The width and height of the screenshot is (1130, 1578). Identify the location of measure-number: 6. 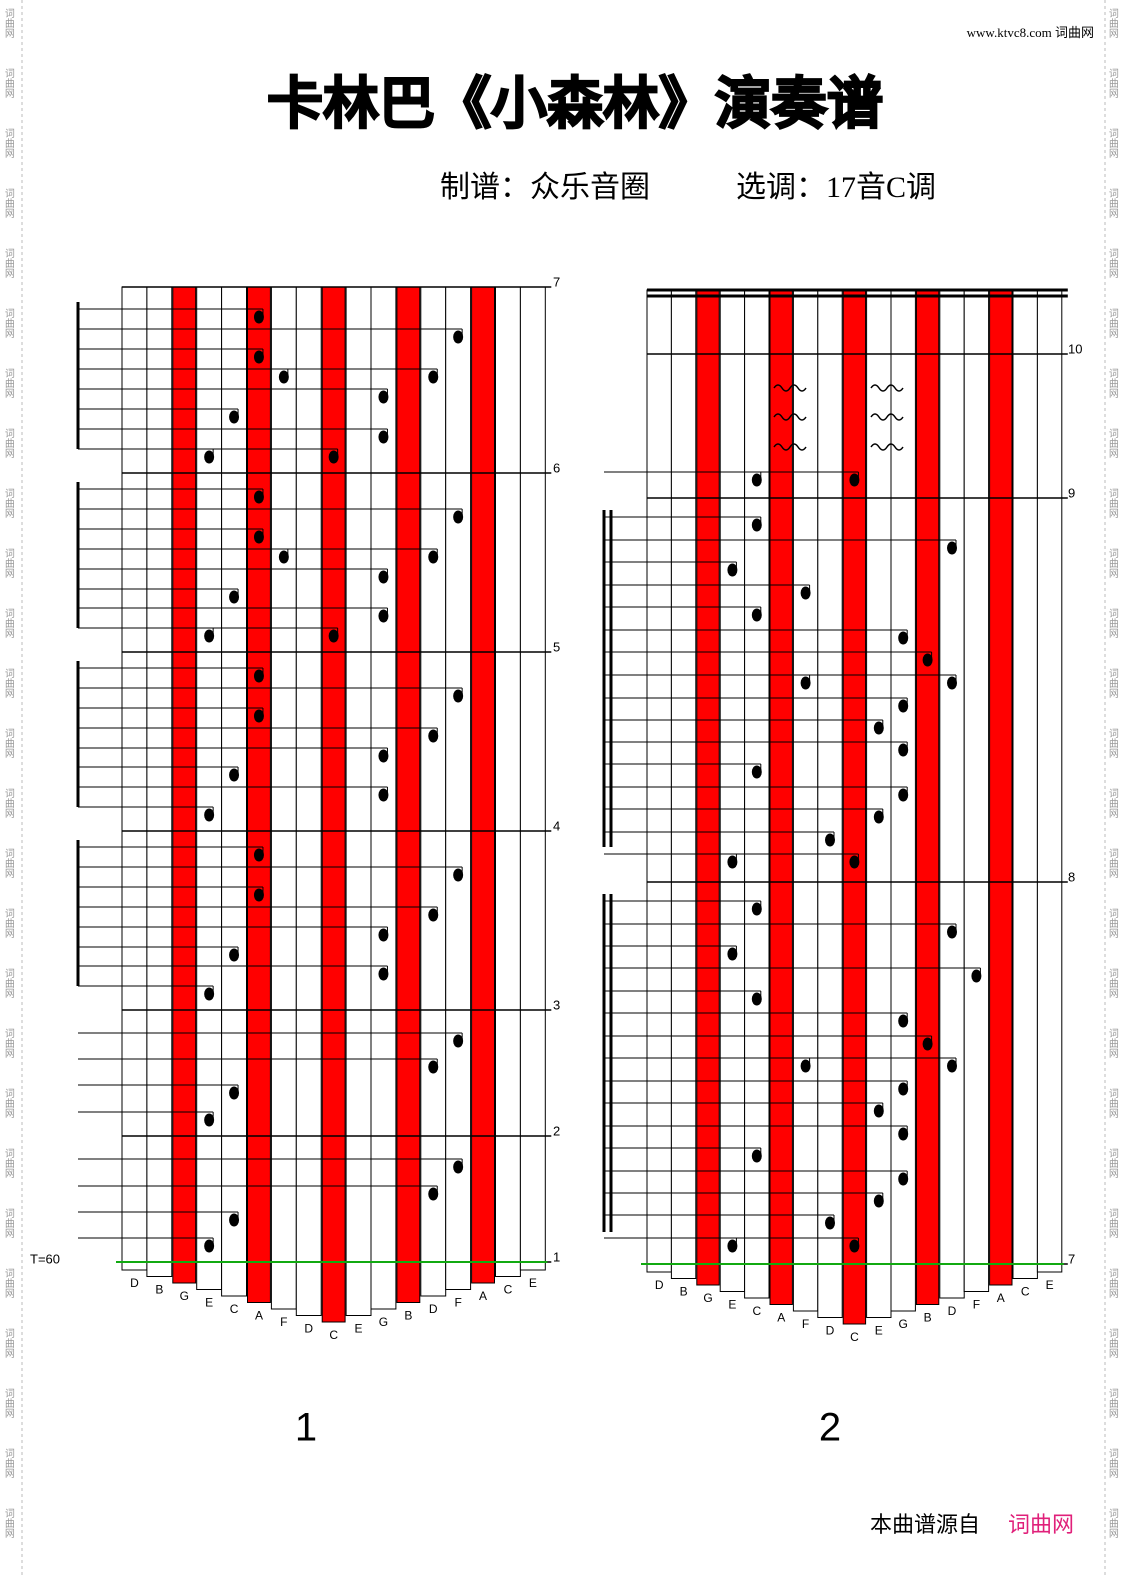
(556, 467).